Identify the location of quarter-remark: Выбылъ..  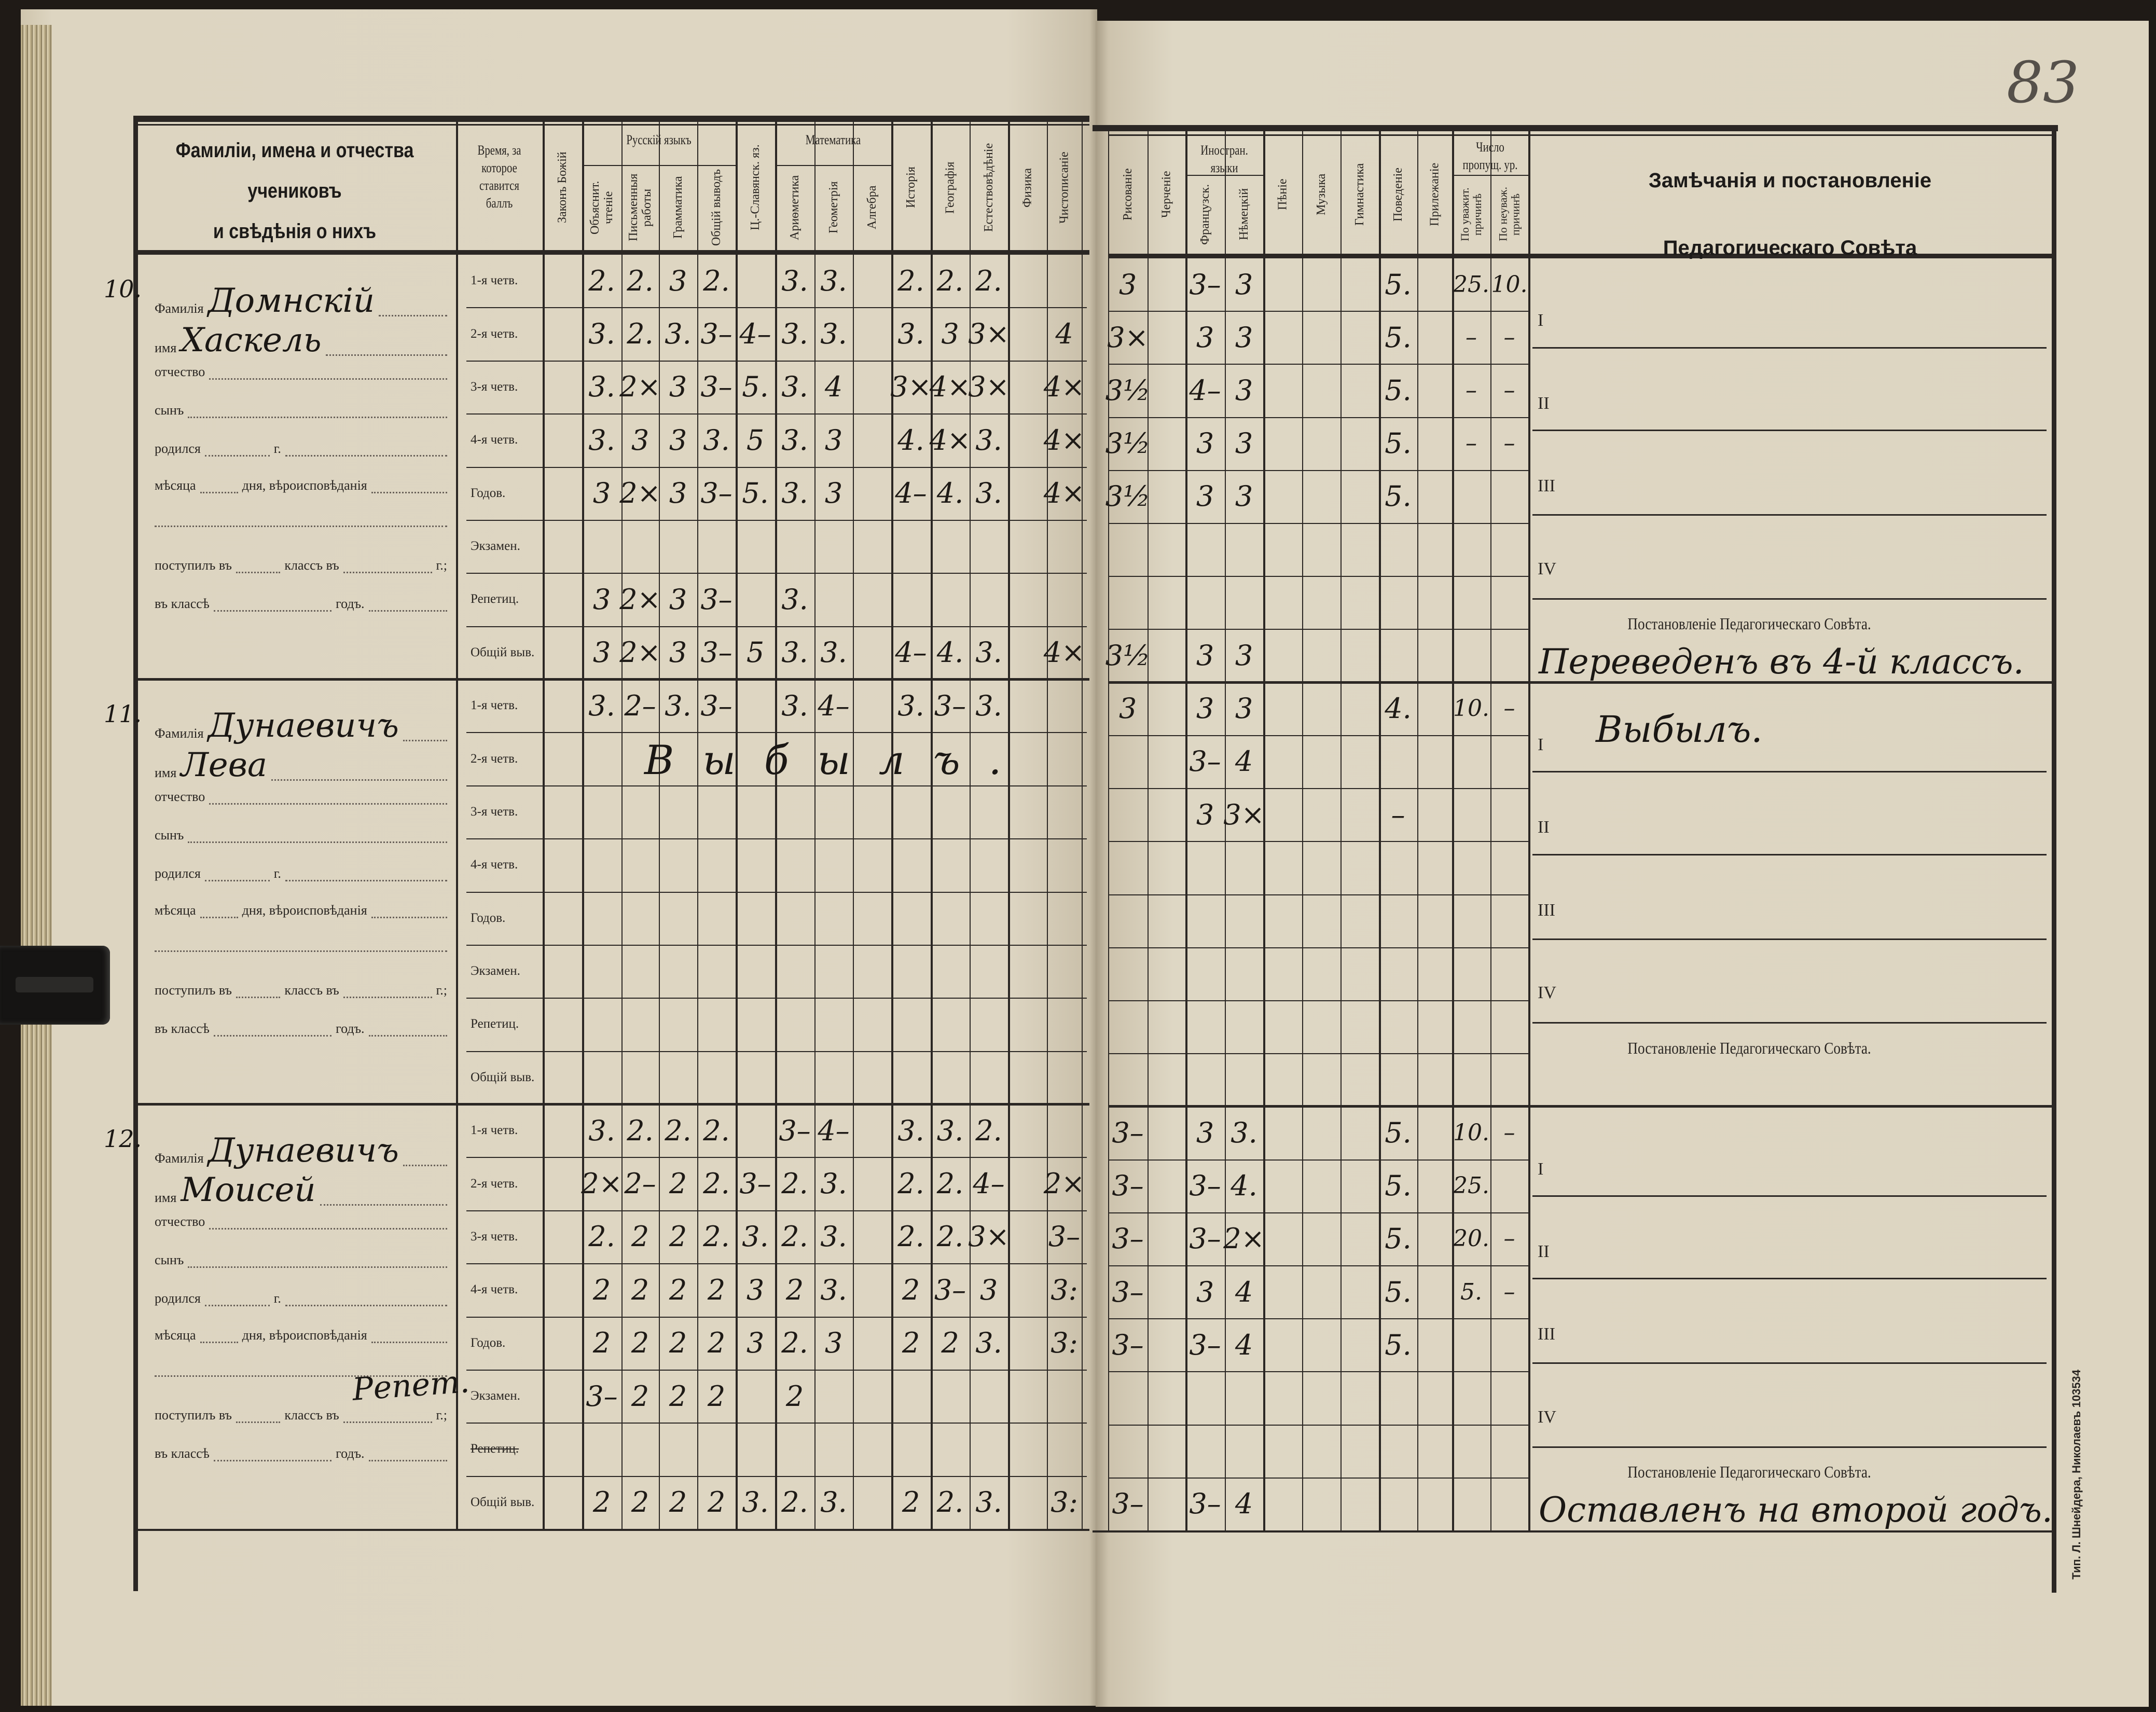
(1679, 729).